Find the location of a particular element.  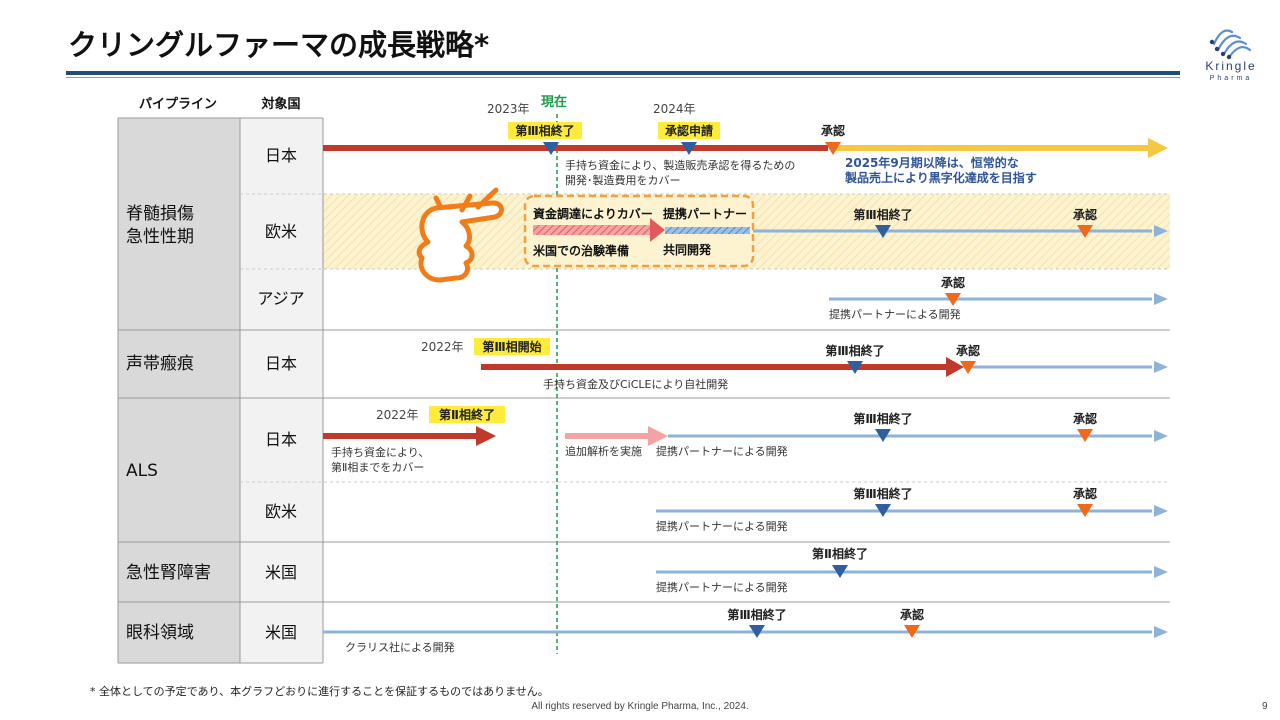

aki-note: 提携パートナーによる開発 is located at coordinates (722, 587).